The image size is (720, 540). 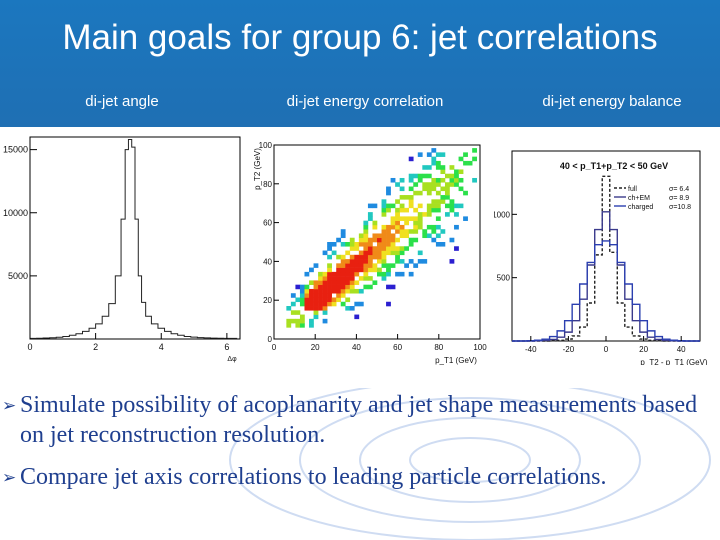 What do you see at coordinates (569, 349) in the screenshot?
I see `x-tick-label: -20` at bounding box center [569, 349].